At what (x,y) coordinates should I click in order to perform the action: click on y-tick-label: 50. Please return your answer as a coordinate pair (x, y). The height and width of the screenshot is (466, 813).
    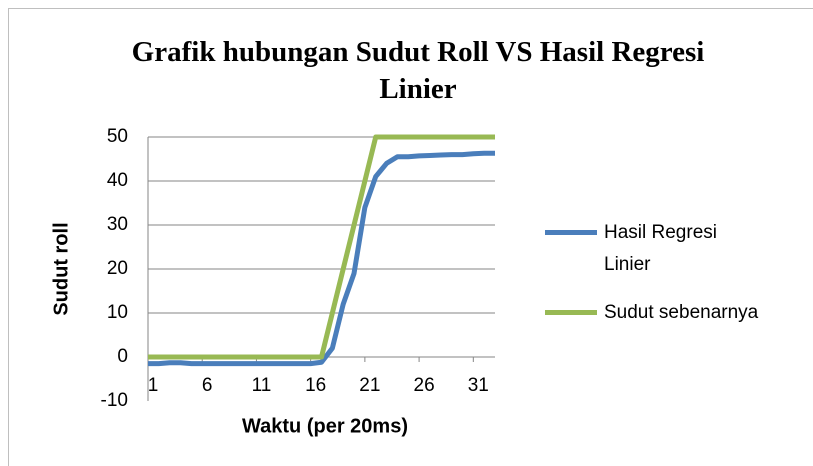
    Looking at the image, I should click on (117, 136).